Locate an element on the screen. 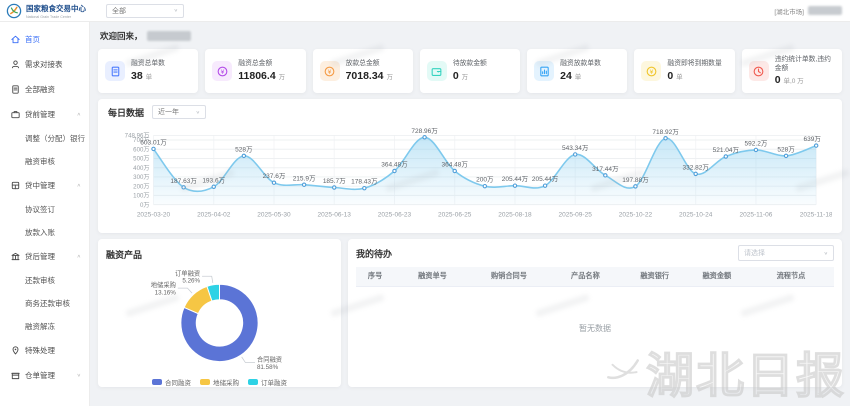 This screenshot has height=406, width=850. legend-item-0: 合同融资 is located at coordinates (171, 382).